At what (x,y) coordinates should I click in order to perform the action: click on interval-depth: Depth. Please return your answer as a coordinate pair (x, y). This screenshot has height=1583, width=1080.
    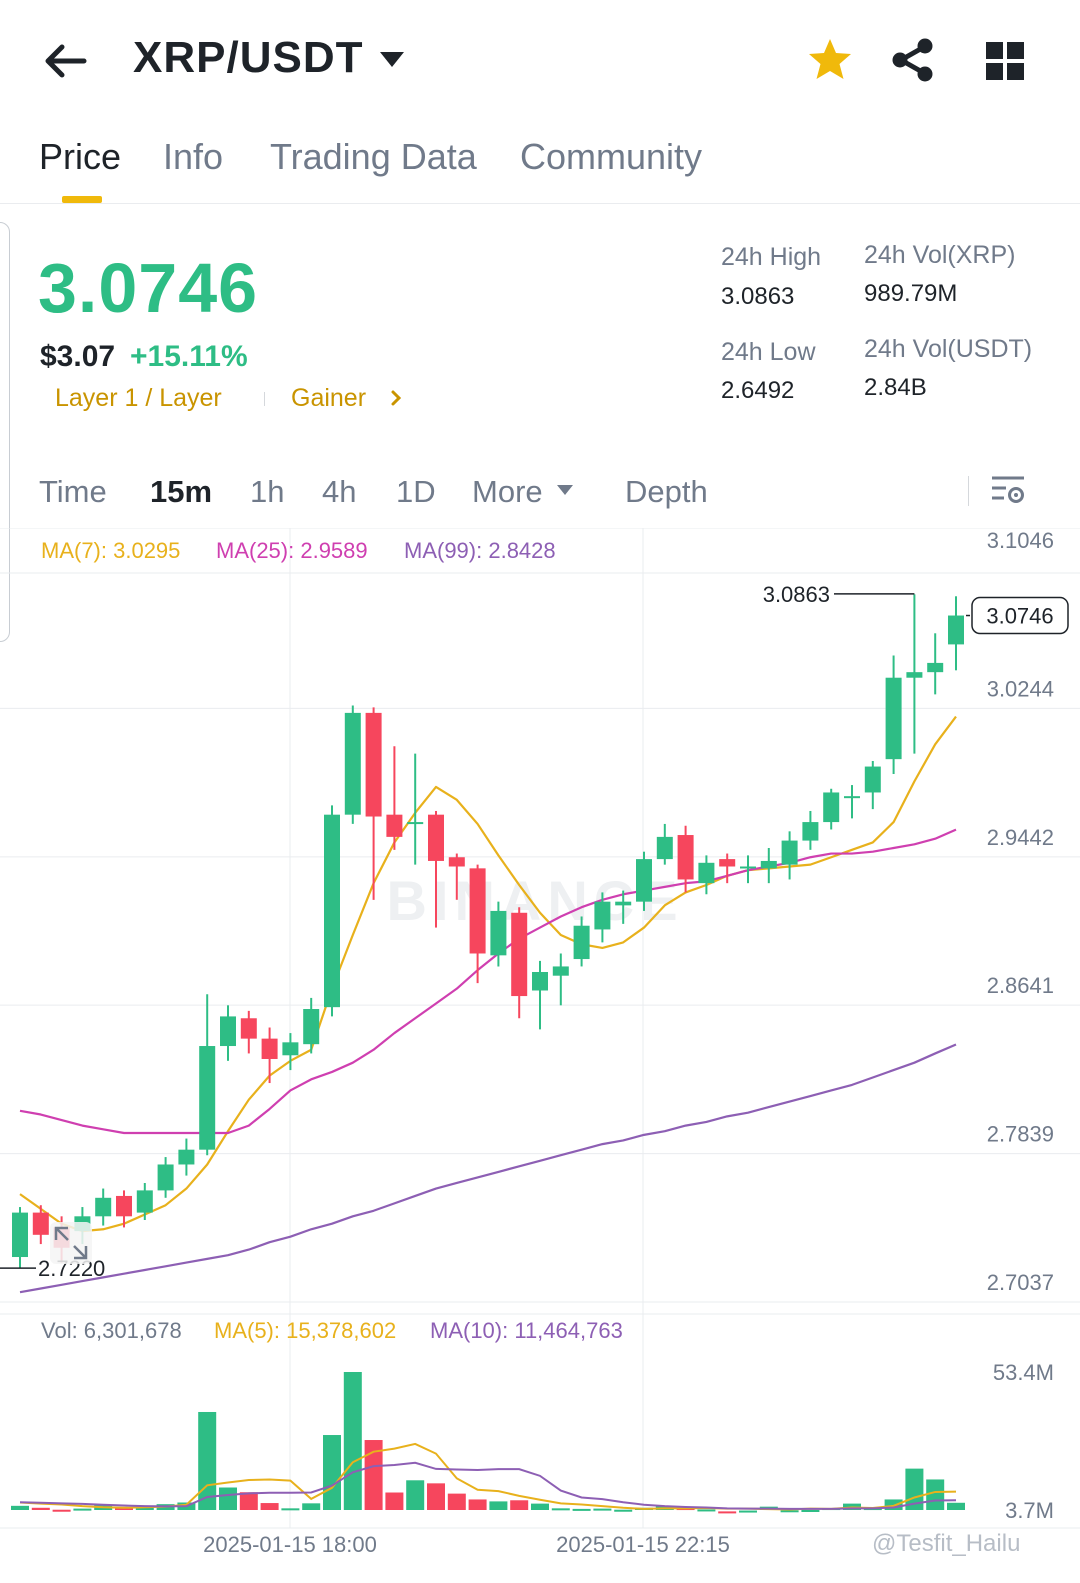
    Looking at the image, I should click on (666, 491).